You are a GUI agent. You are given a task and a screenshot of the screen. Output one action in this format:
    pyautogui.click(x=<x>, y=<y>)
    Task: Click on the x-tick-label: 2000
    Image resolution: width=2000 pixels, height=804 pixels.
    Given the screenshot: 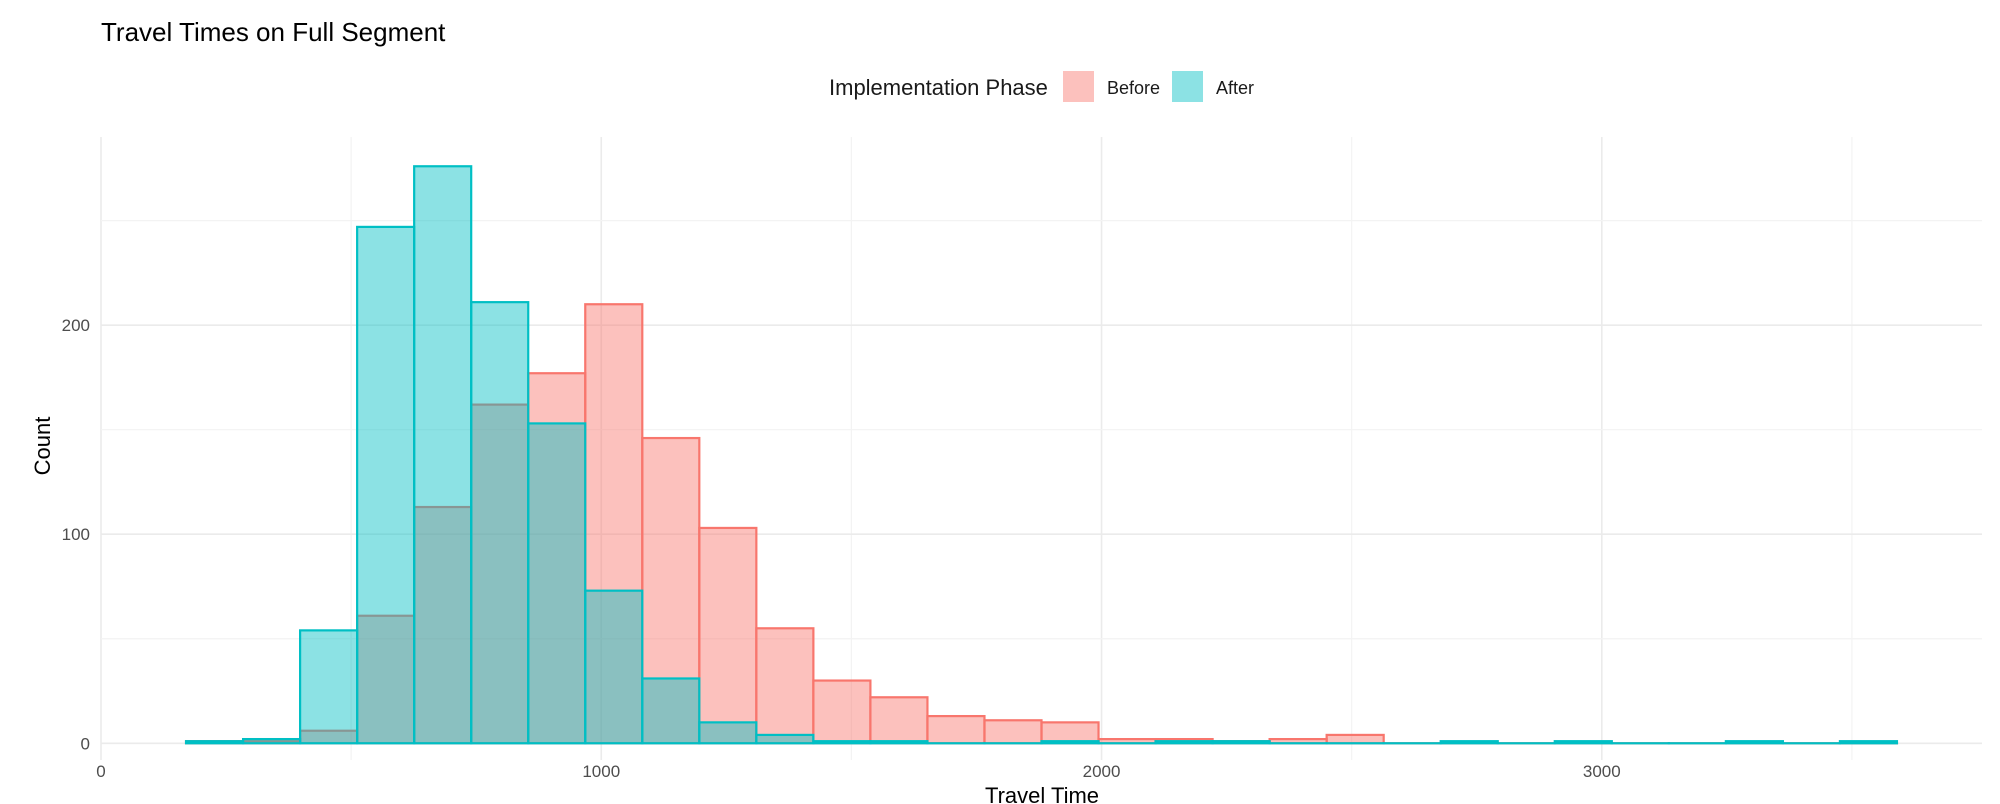 What is the action you would take?
    pyautogui.click(x=1102, y=771)
    